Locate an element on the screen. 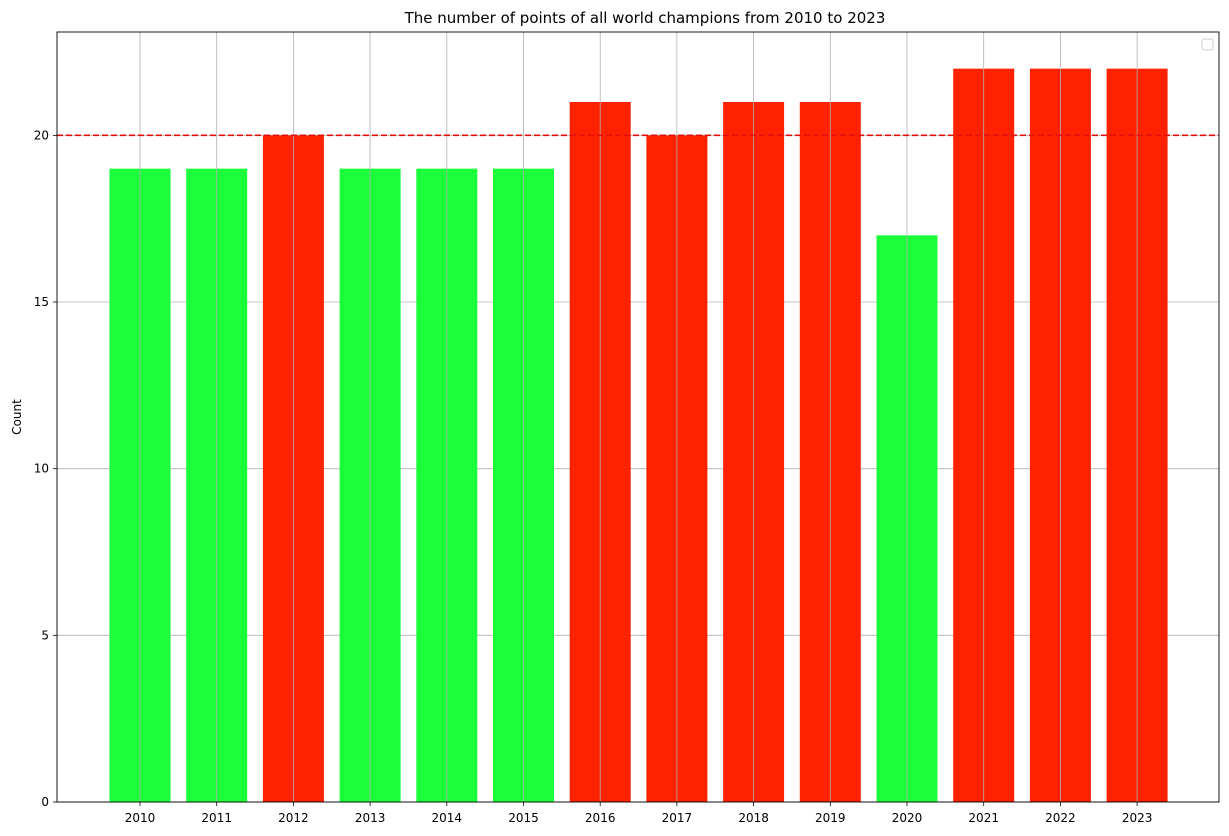  y-tick-label: 10 is located at coordinates (41, 469).